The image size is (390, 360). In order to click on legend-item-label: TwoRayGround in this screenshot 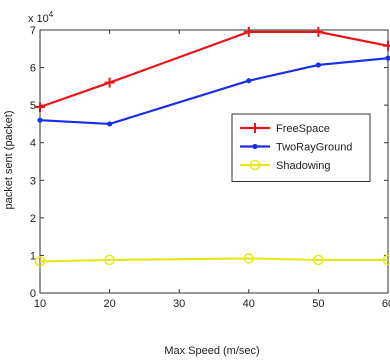, I will do `click(314, 148)`.